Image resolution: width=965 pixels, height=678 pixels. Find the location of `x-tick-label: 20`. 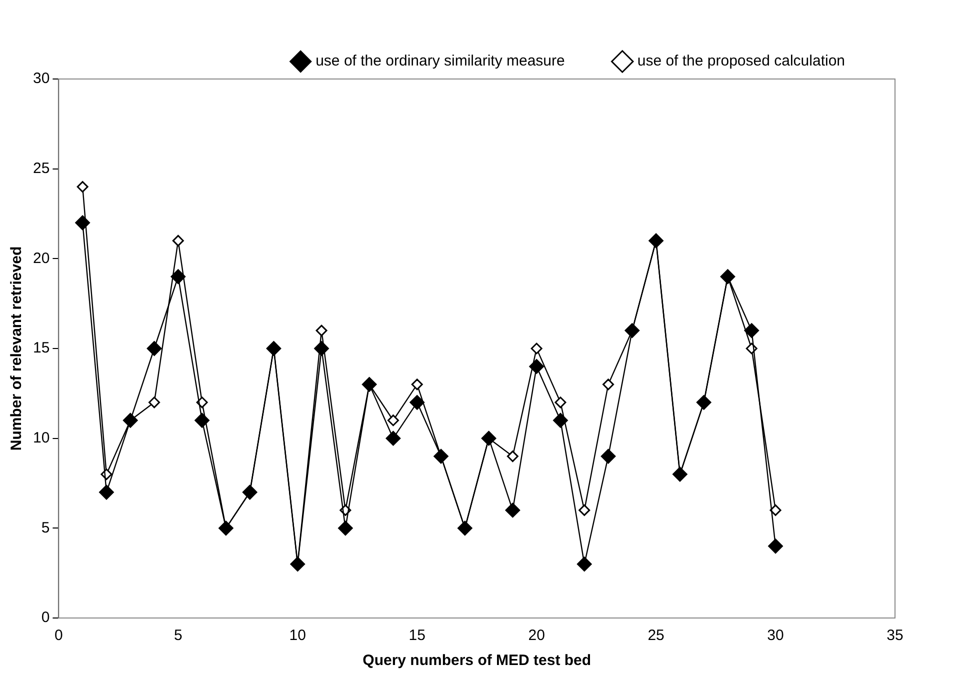

x-tick-label: 20 is located at coordinates (536, 635).